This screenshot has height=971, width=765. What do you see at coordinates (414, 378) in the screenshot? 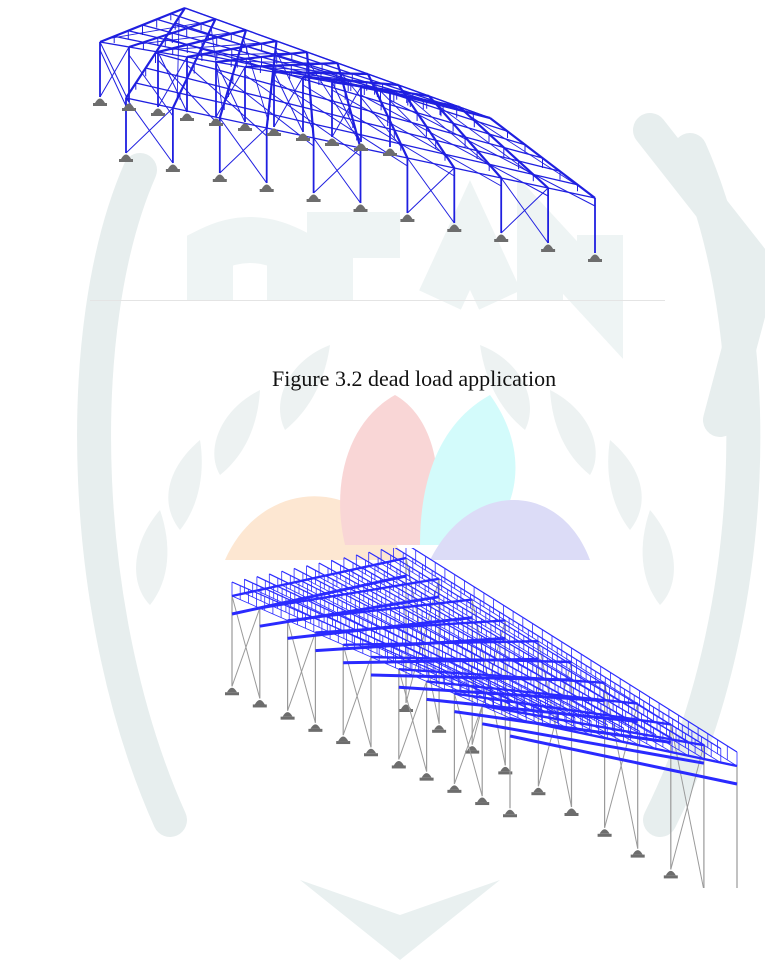
I see `figure-caption: Figure 3.2 dead load application` at bounding box center [414, 378].